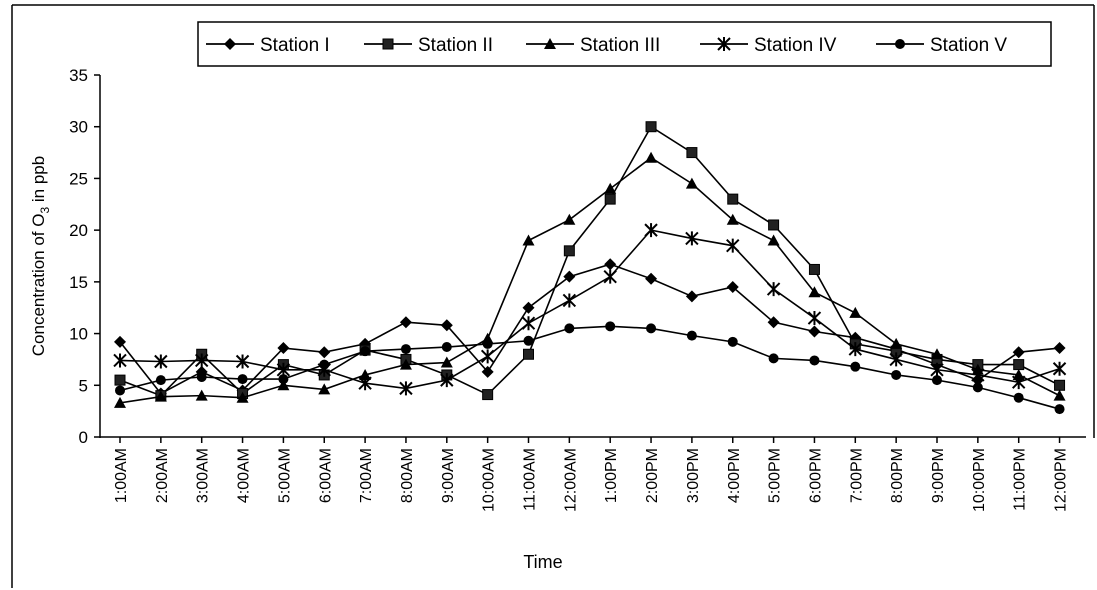 This screenshot has width=1097, height=590. What do you see at coordinates (203, 475) in the screenshot?
I see `x-tick-label: 3:00AM` at bounding box center [203, 475].